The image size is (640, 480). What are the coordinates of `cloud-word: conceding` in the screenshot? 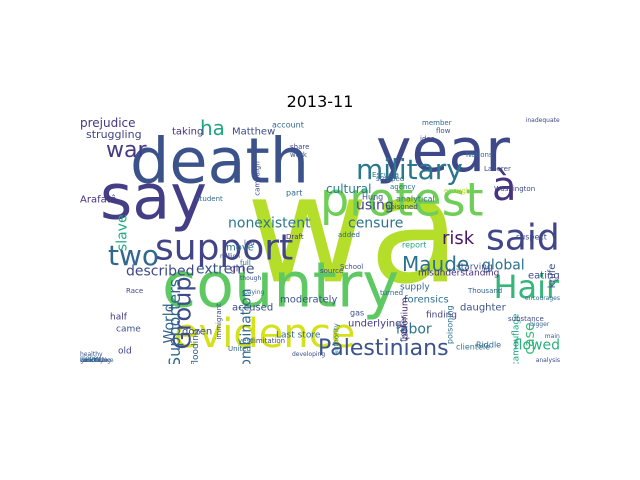 It's located at (95, 360).